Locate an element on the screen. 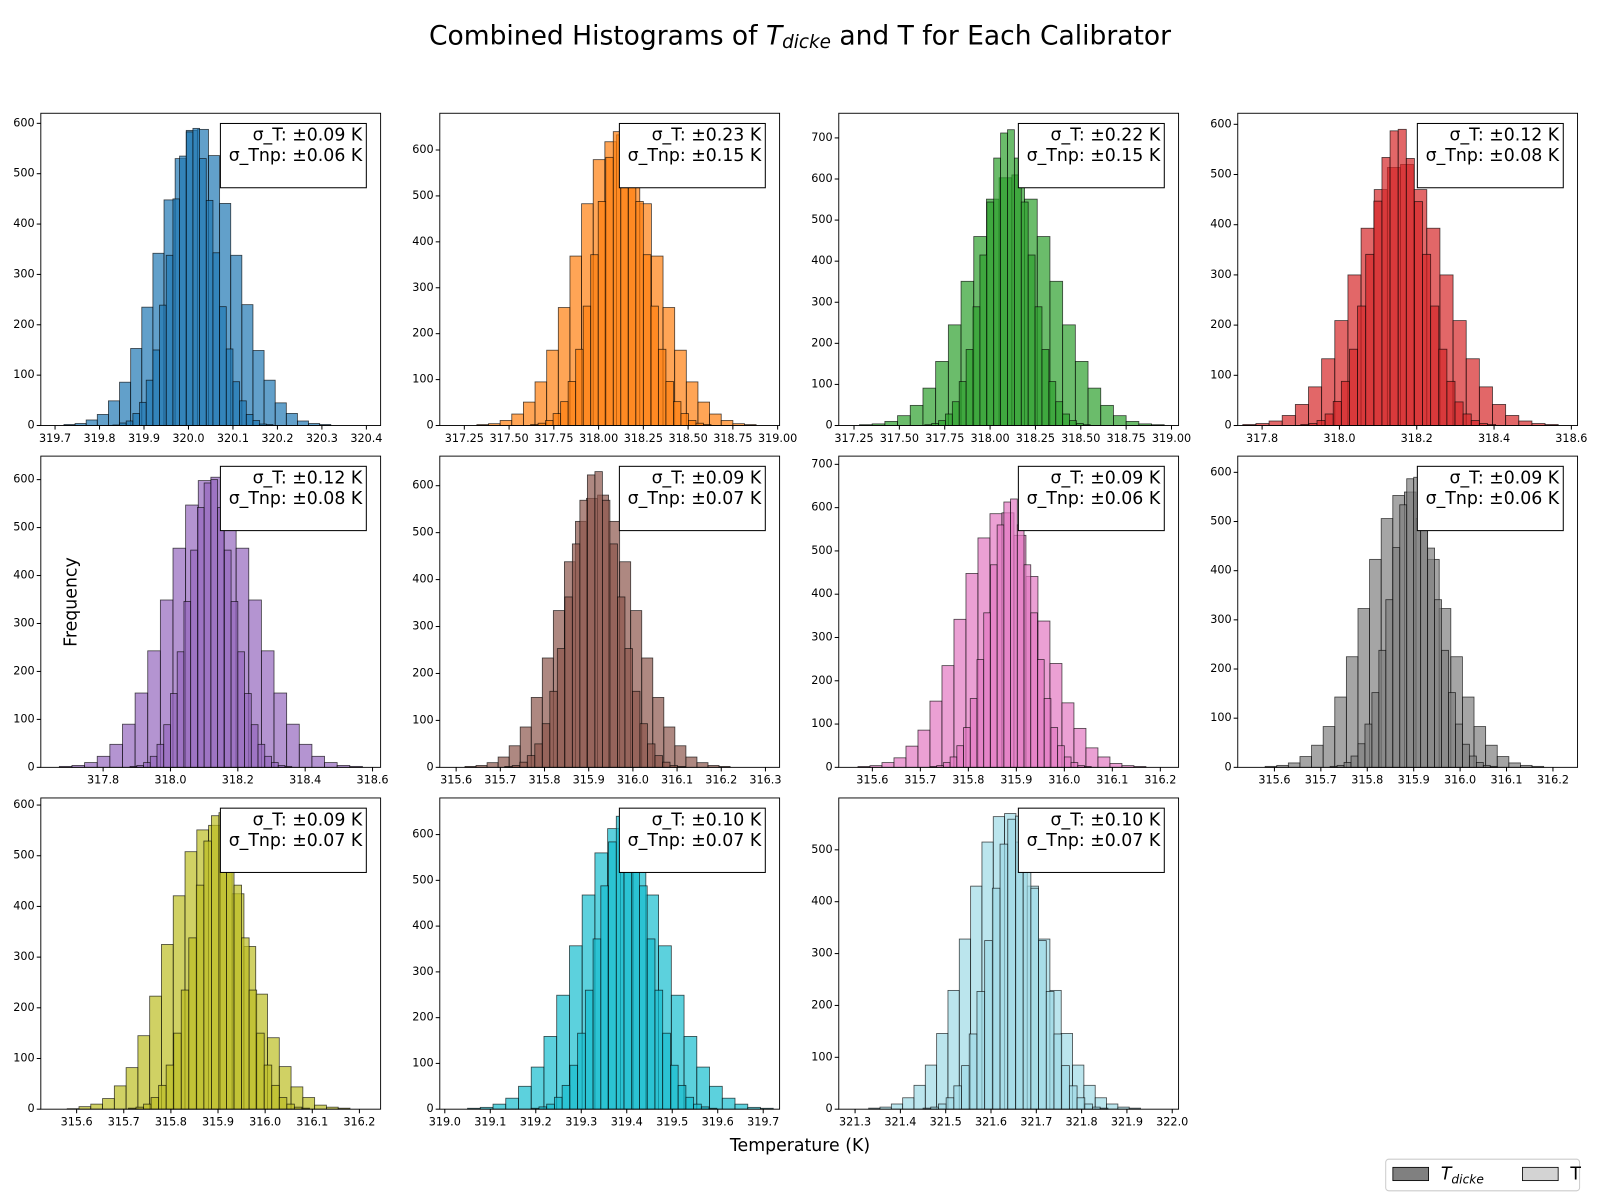 Image resolution: width=1600 pixels, height=1200 pixels. x-tick-label: 318.00 is located at coordinates (989, 438).